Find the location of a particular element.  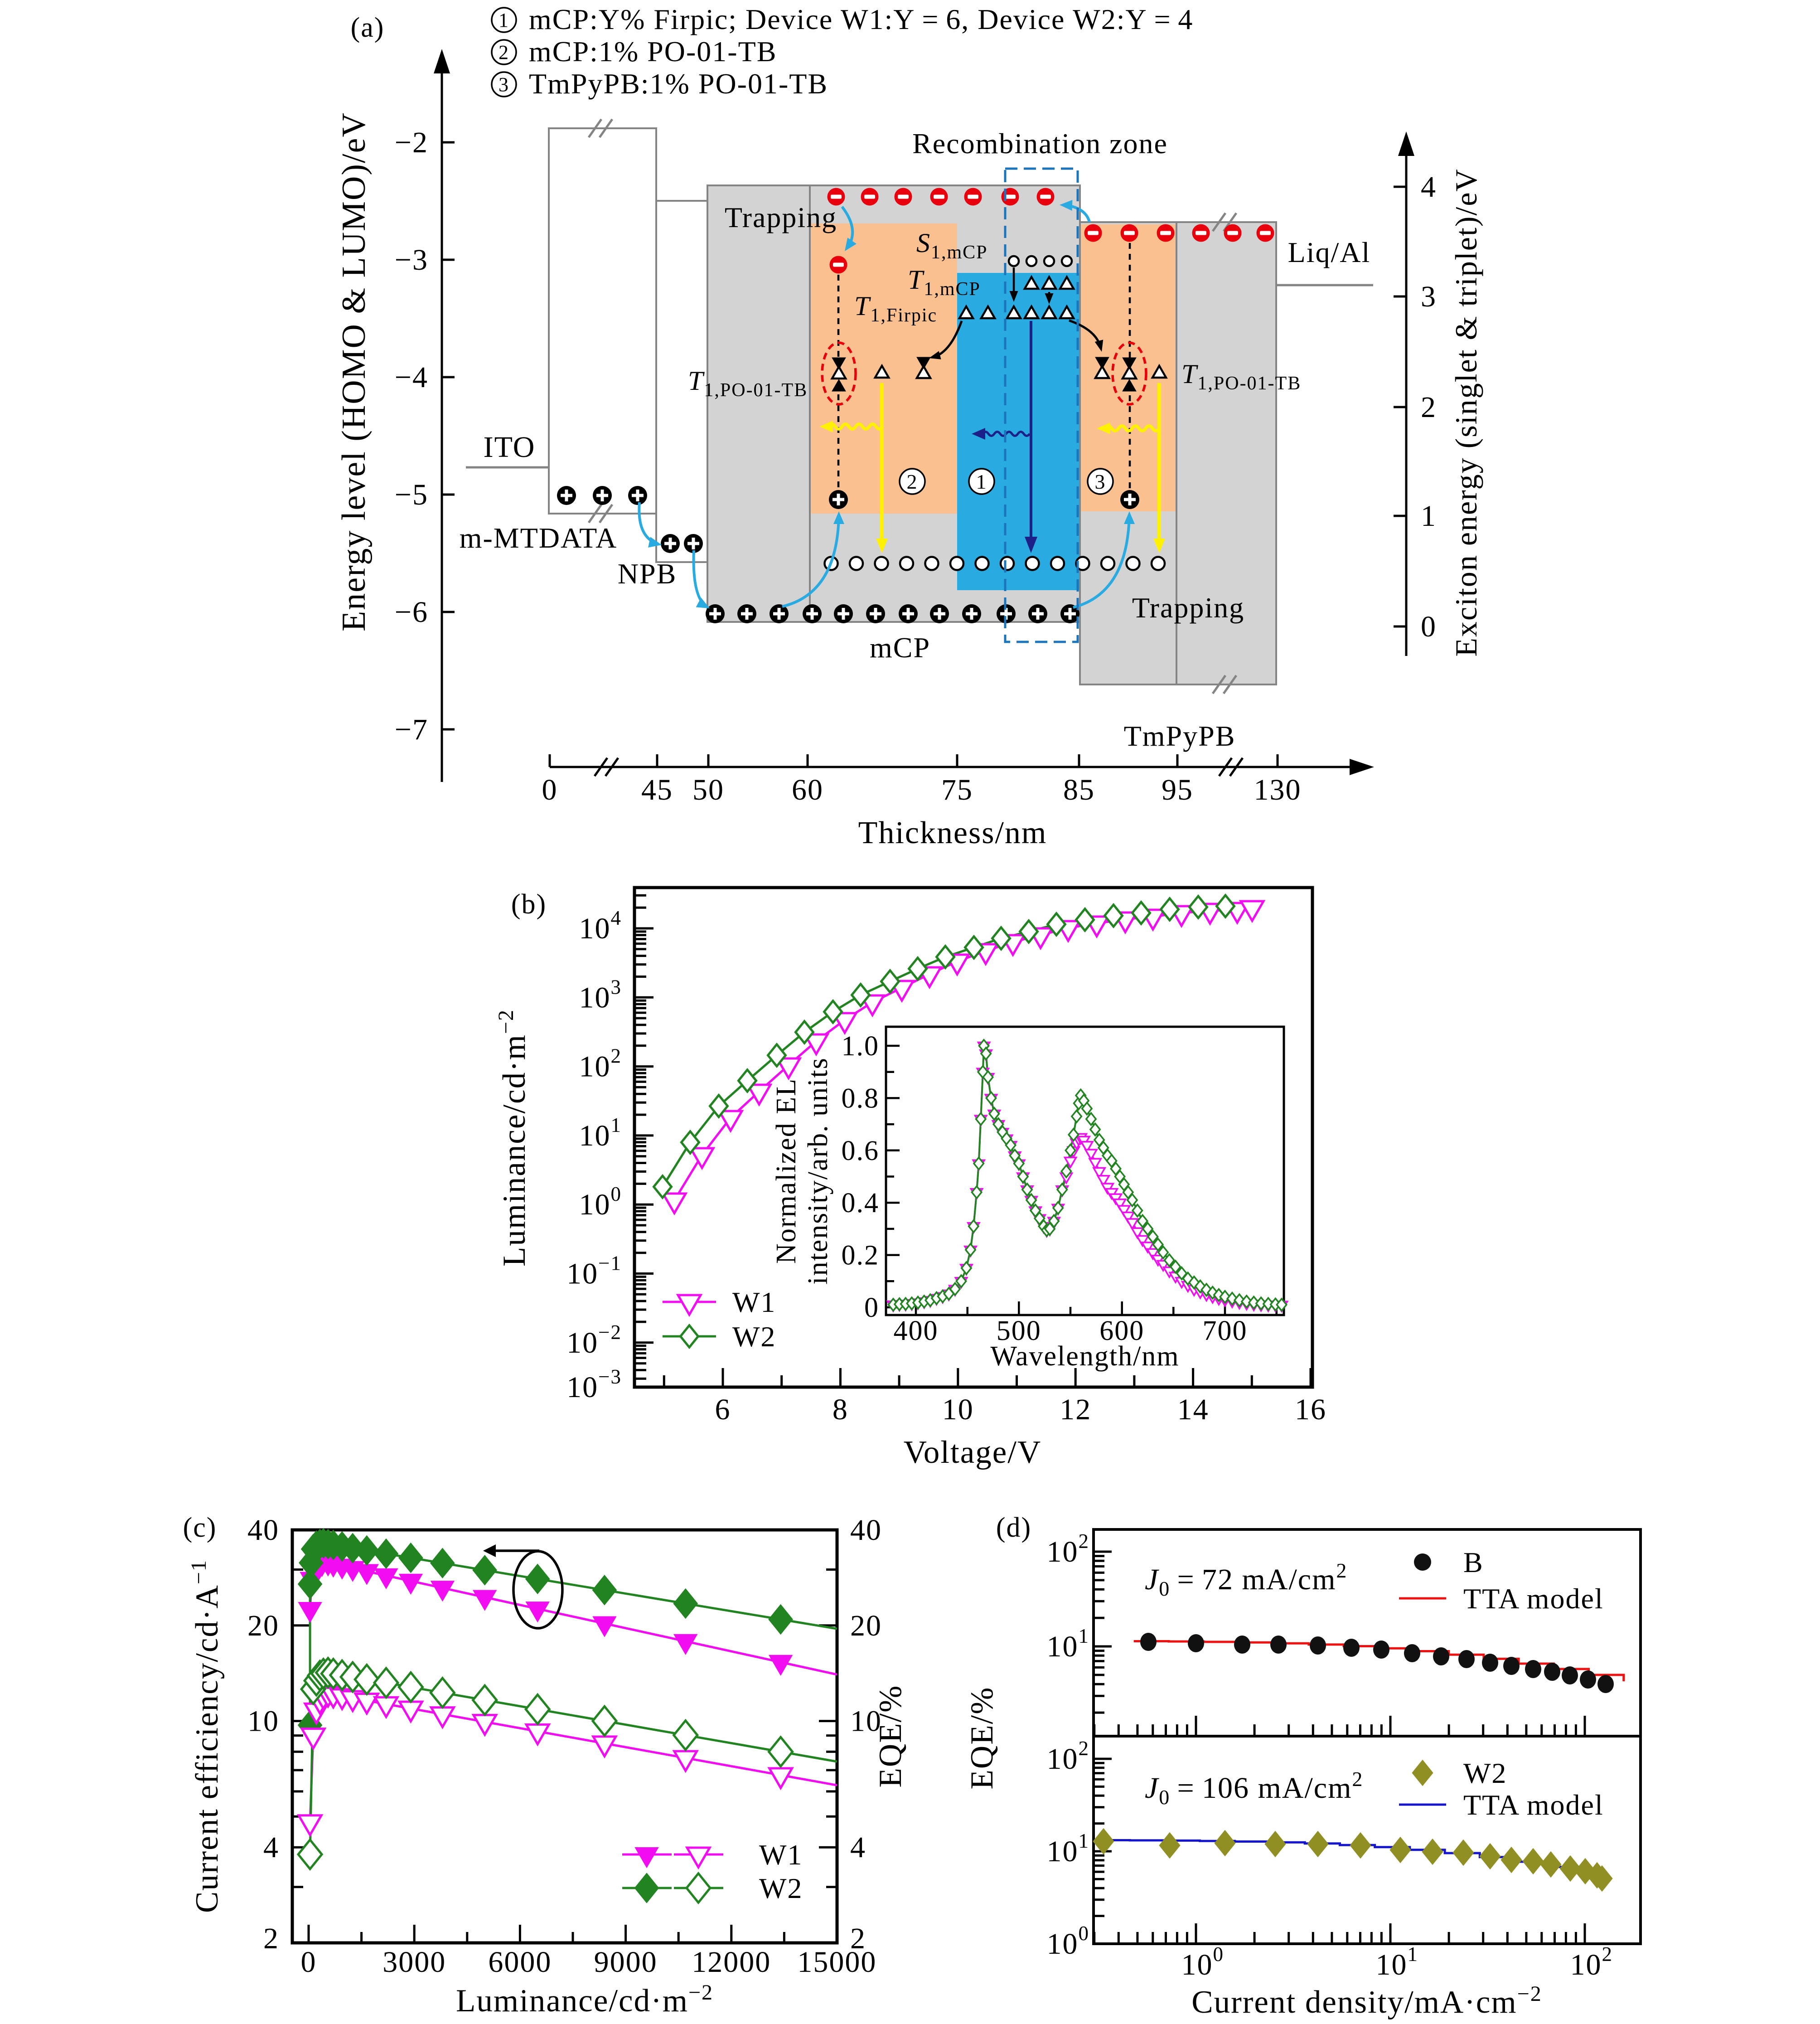

svg-text: −3 is located at coordinates (411, 260).